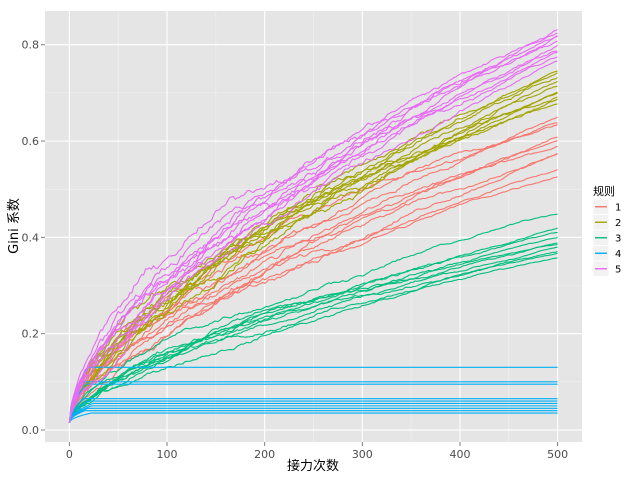  I want to click on y-tick-label: 0.8, so click(31, 45).